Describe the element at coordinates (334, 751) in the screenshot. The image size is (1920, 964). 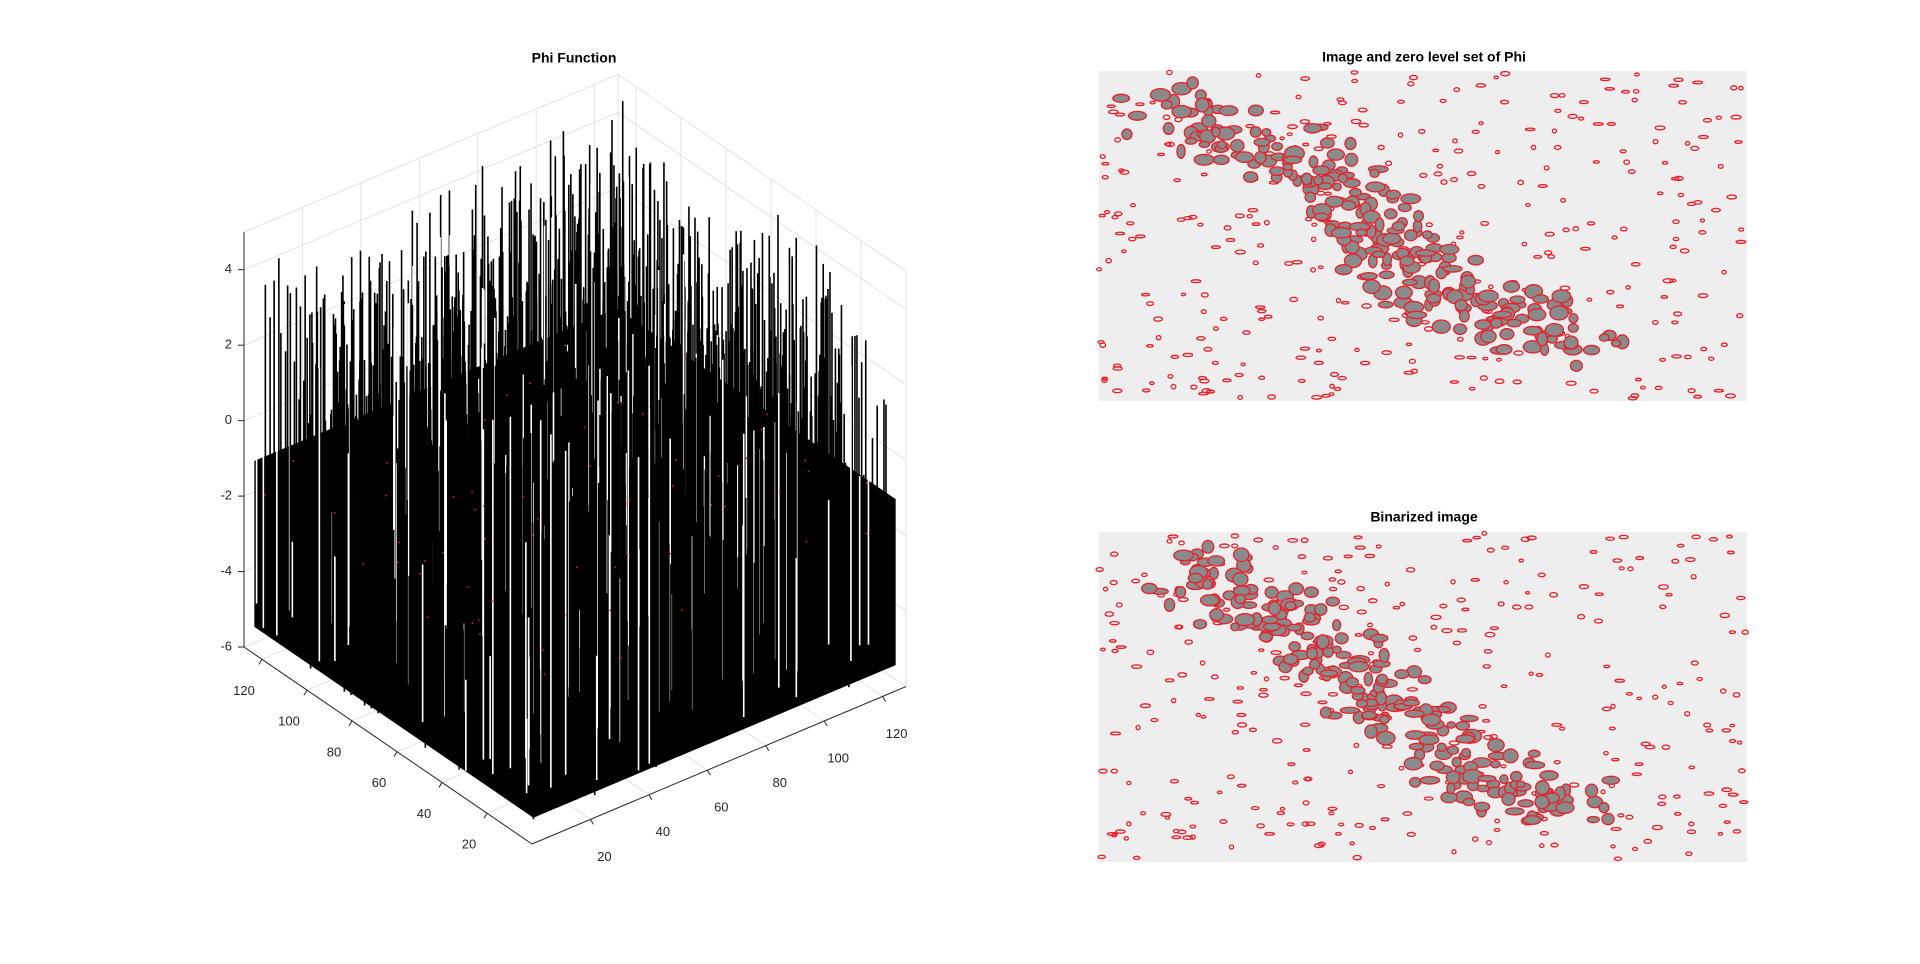
I see `y-tick-label: 80` at that location.